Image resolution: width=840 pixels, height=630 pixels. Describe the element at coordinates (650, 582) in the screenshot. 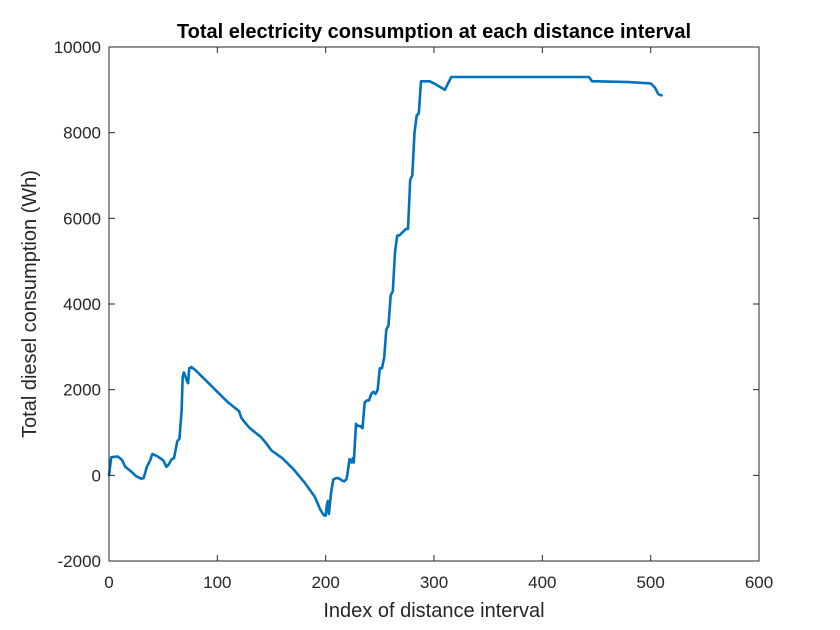

I see `x-tick-label: 500` at that location.